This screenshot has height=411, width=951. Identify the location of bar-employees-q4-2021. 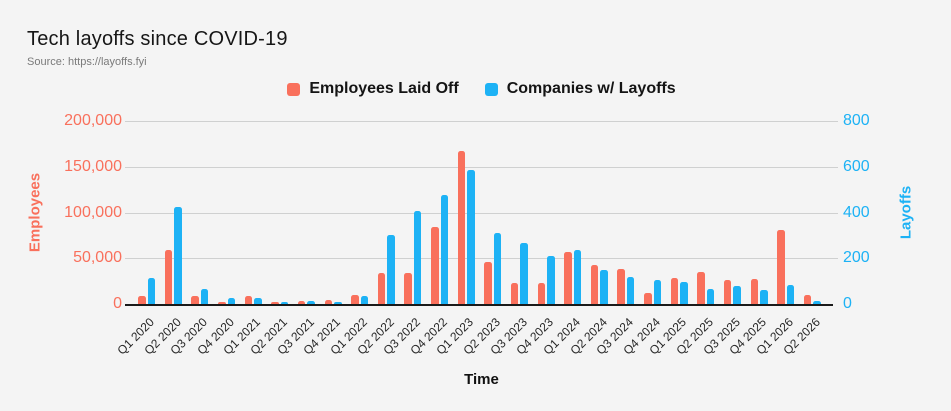
(328, 302).